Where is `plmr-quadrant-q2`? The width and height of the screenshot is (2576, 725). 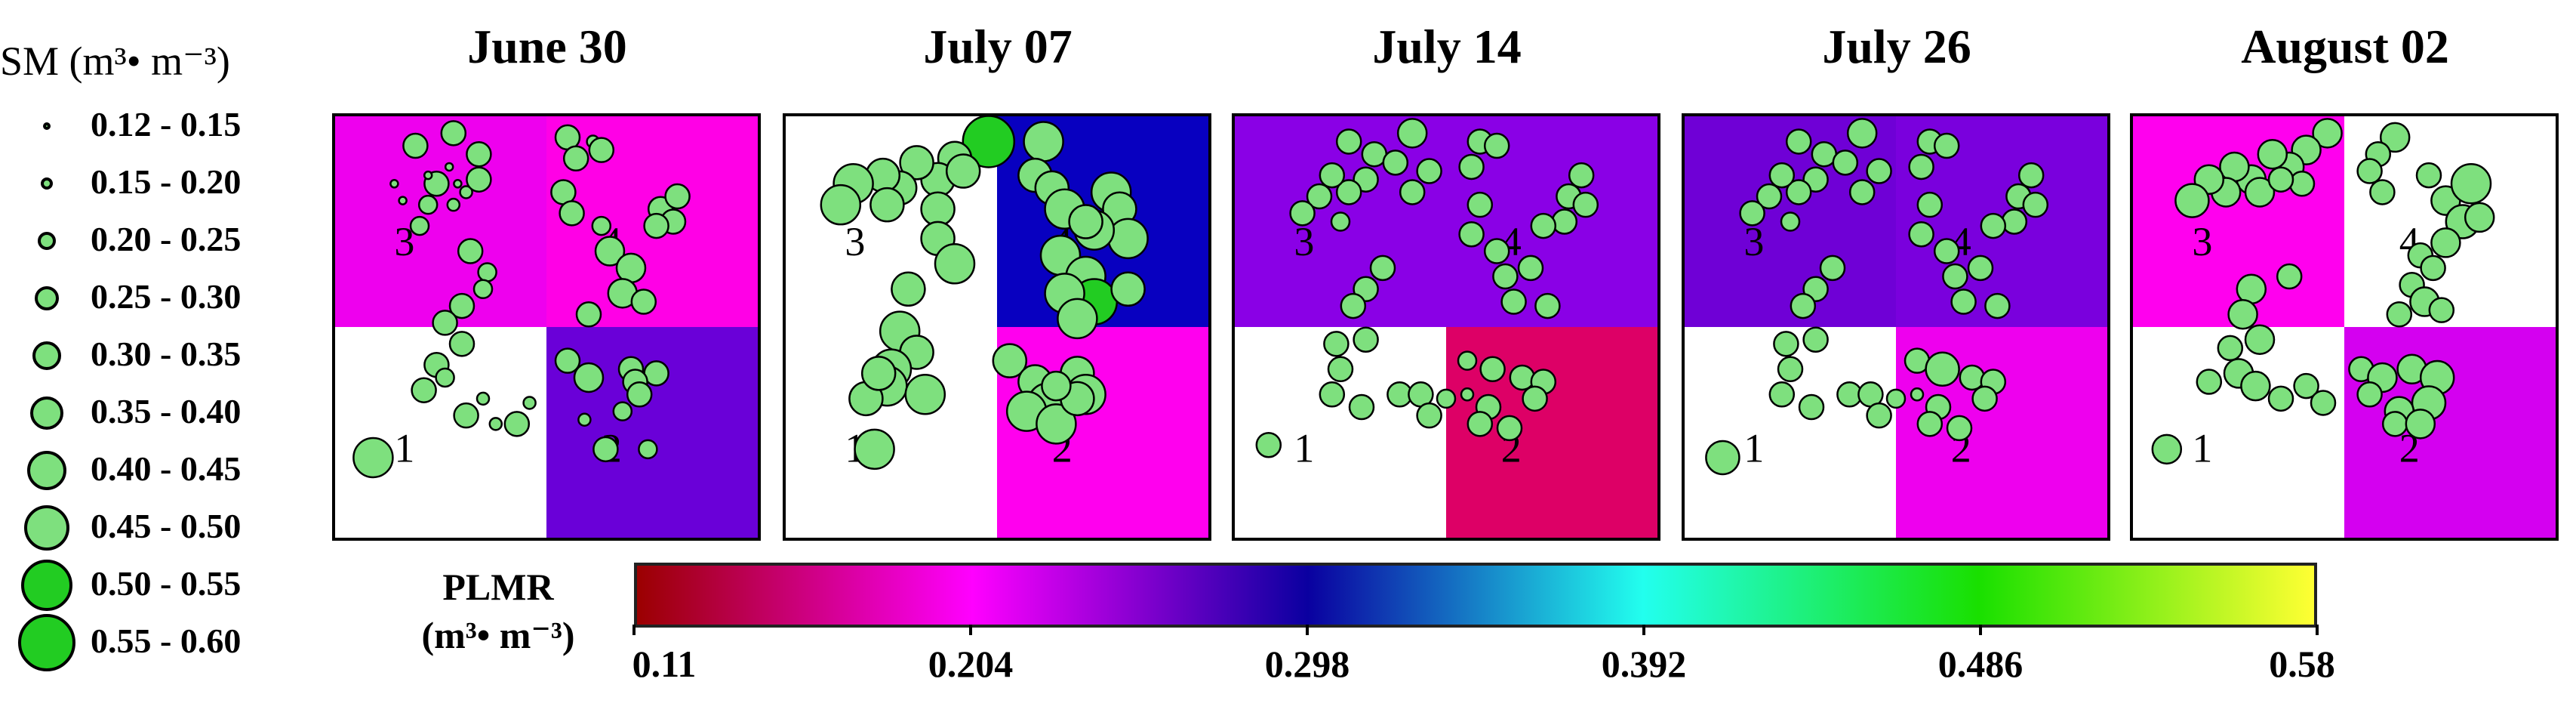 plmr-quadrant-q2 is located at coordinates (2450, 433).